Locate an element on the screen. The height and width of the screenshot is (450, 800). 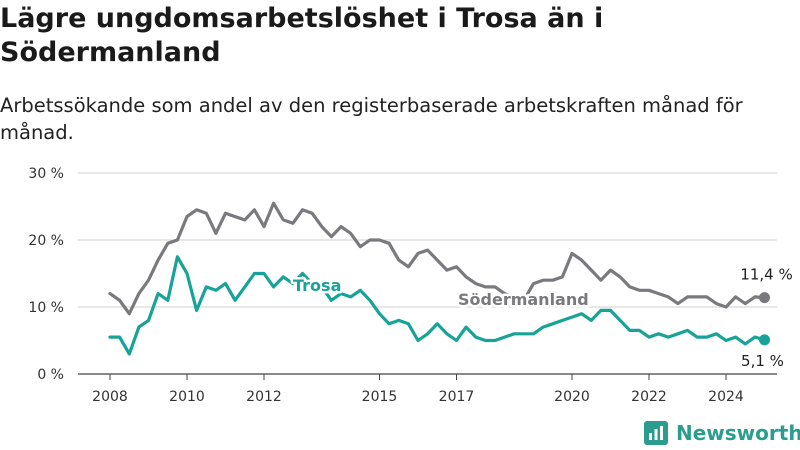
x-tick-label: 2024 is located at coordinates (726, 397).